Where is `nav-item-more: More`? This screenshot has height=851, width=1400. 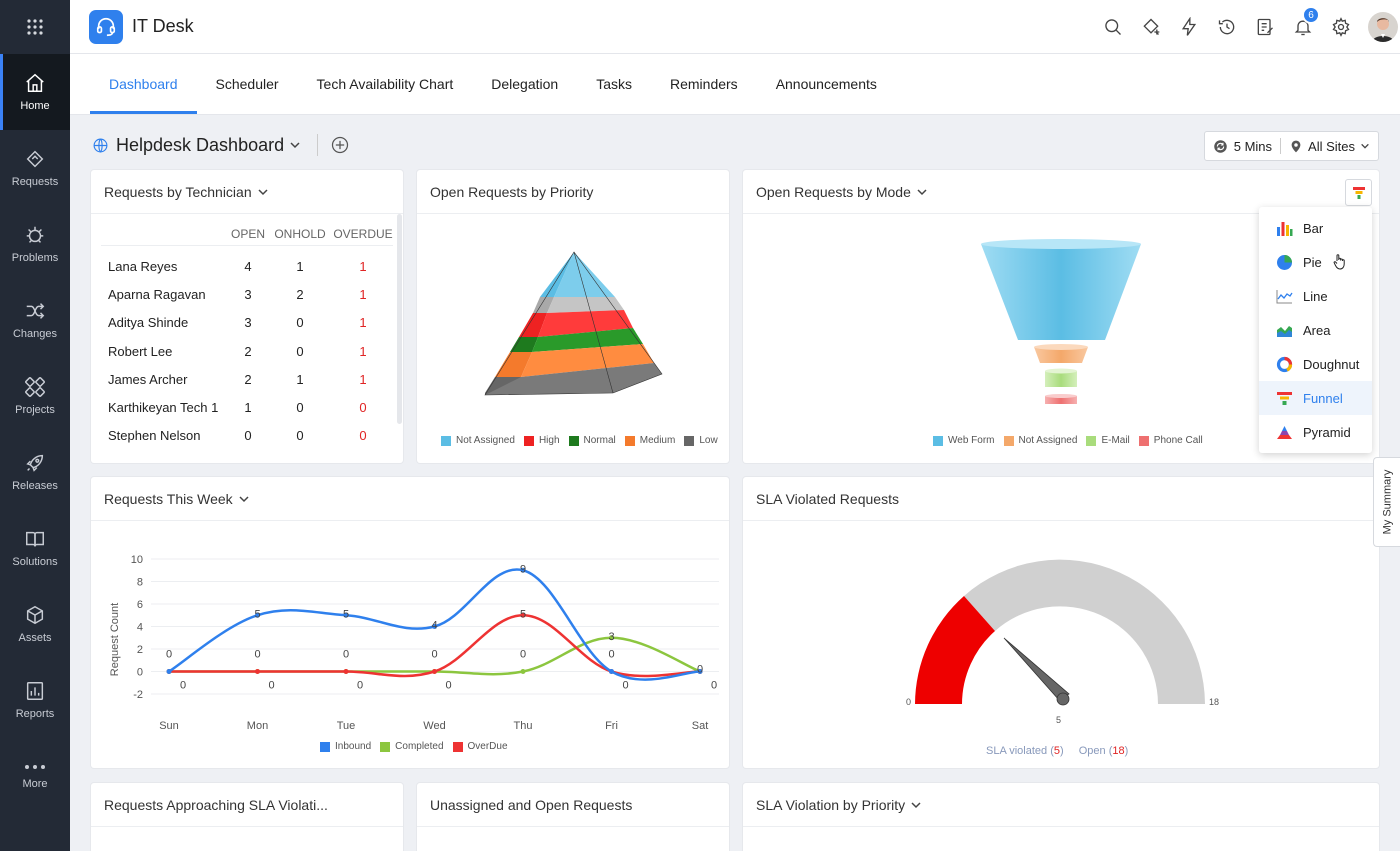
nav-item-more: More is located at coordinates (35, 776).